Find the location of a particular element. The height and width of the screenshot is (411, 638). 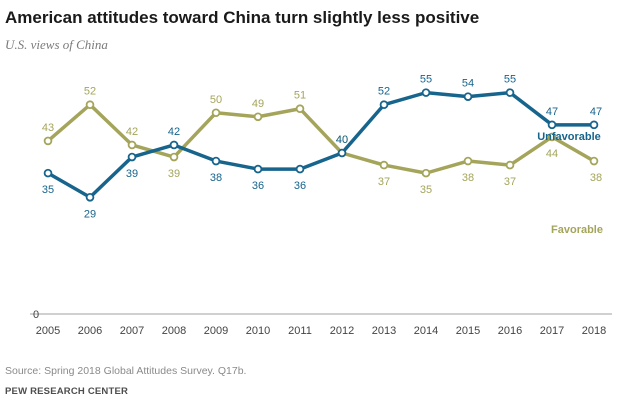

favorable-data-label: 51 is located at coordinates (300, 96).